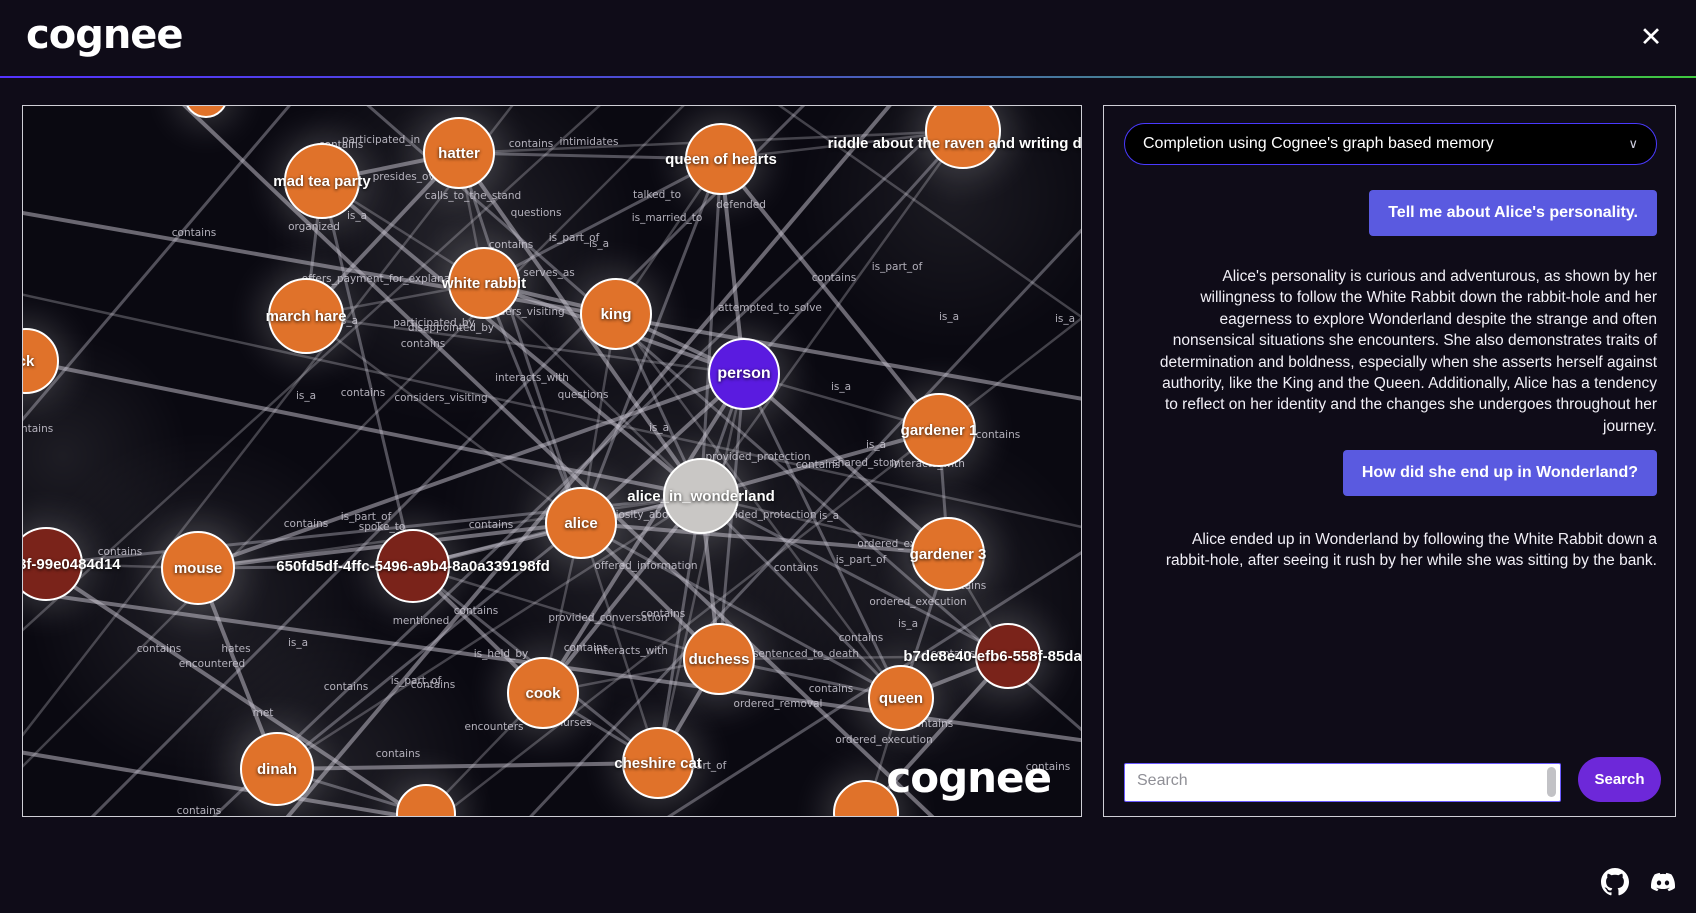 The width and height of the screenshot is (1696, 913). I want to click on graph-node-g3: gardener 3, so click(948, 554).